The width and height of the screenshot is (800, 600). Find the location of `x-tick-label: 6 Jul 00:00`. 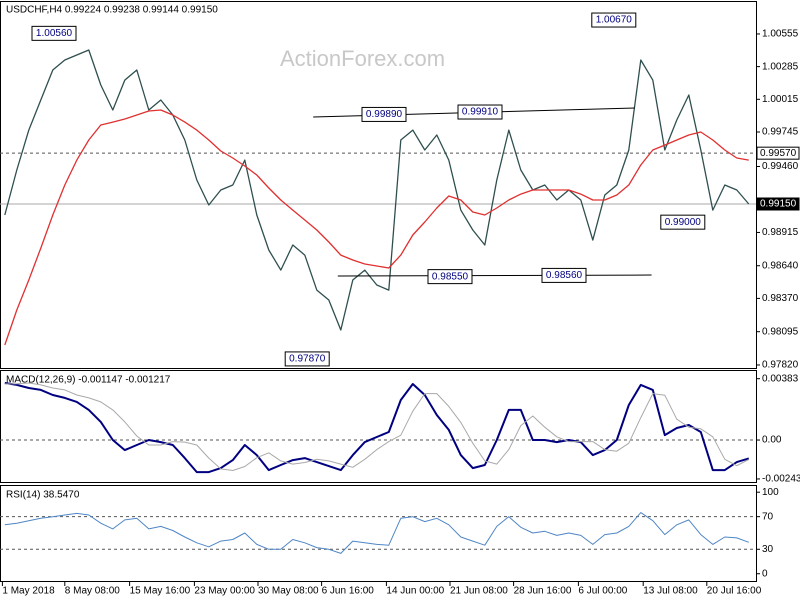

x-tick-label: 6 Jul 00:00 is located at coordinates (602, 591).